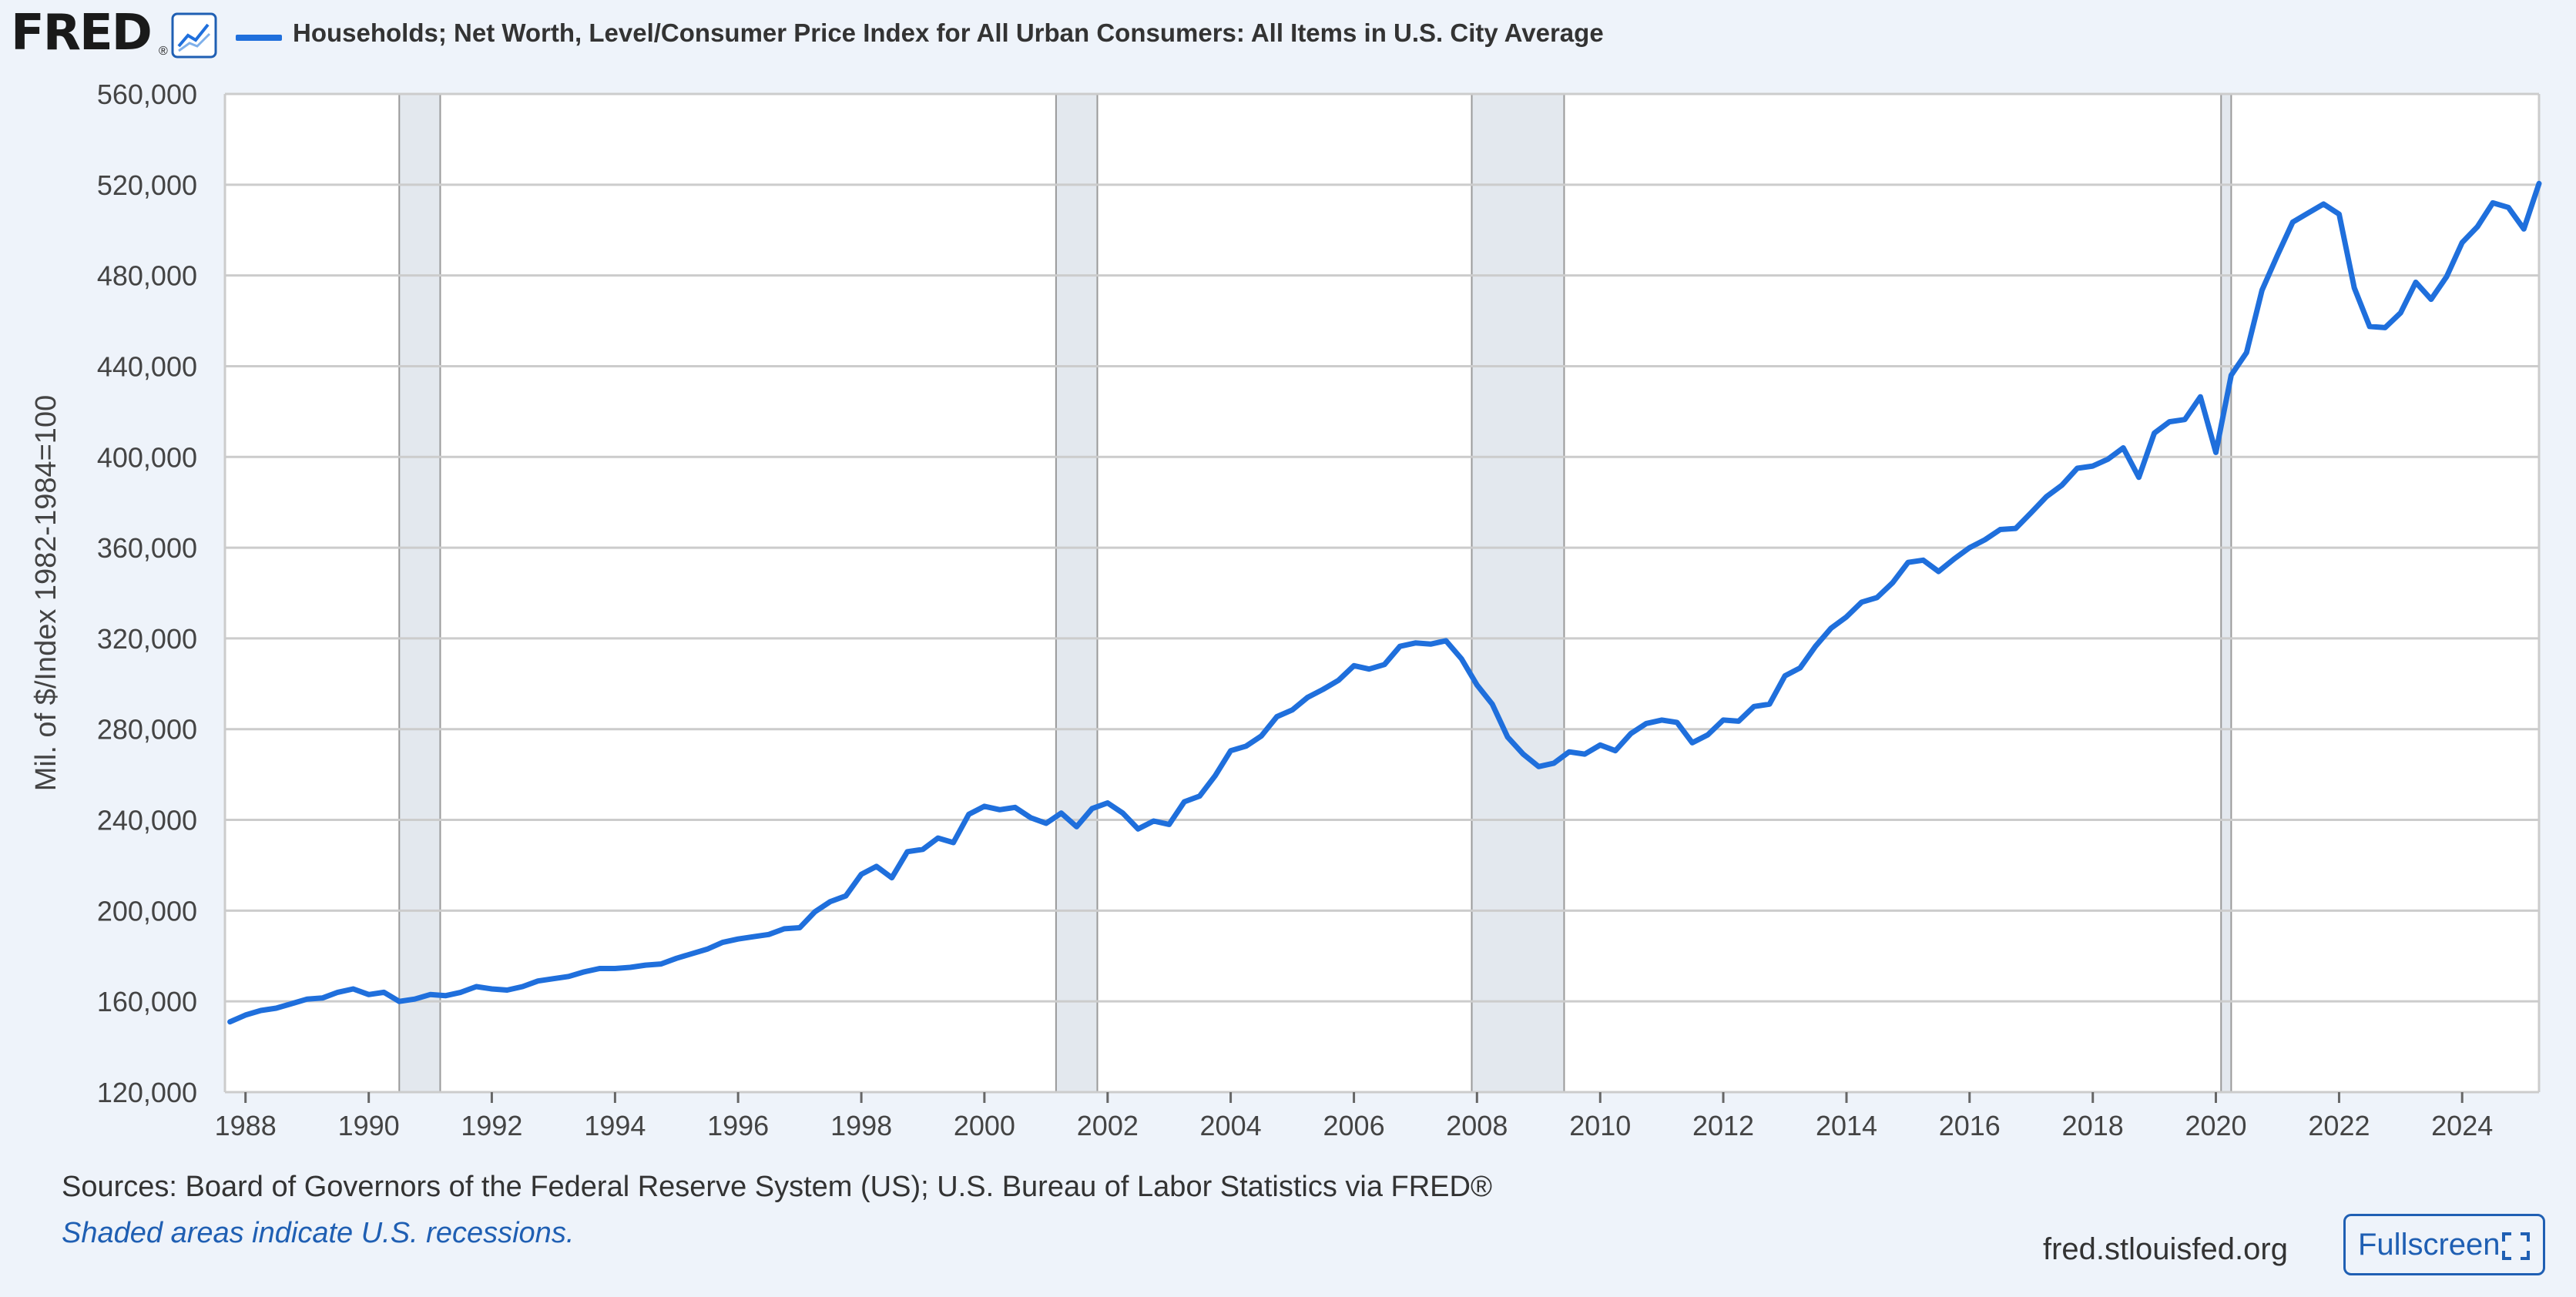 This screenshot has height=1297, width=2576. I want to click on line-graph-icon, so click(194, 35).